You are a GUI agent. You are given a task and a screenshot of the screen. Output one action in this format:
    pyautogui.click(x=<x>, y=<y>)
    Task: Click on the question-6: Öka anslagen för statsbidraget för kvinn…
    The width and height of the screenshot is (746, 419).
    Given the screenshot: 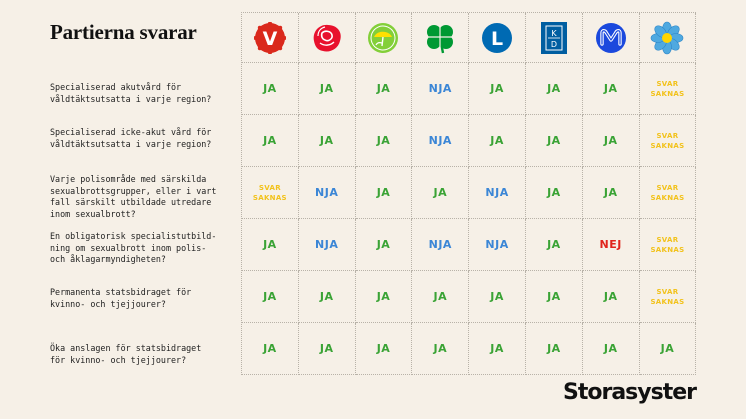 What is the action you would take?
    pyautogui.click(x=143, y=354)
    